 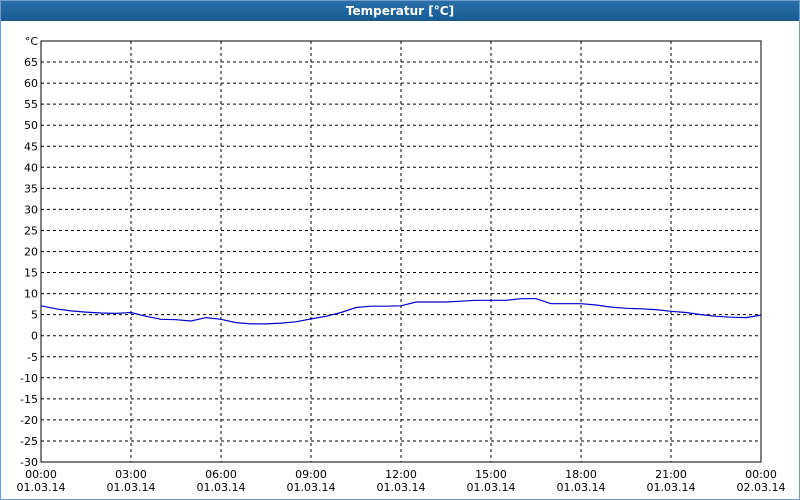 I want to click on y-tick-label: -15, so click(x=29, y=399).